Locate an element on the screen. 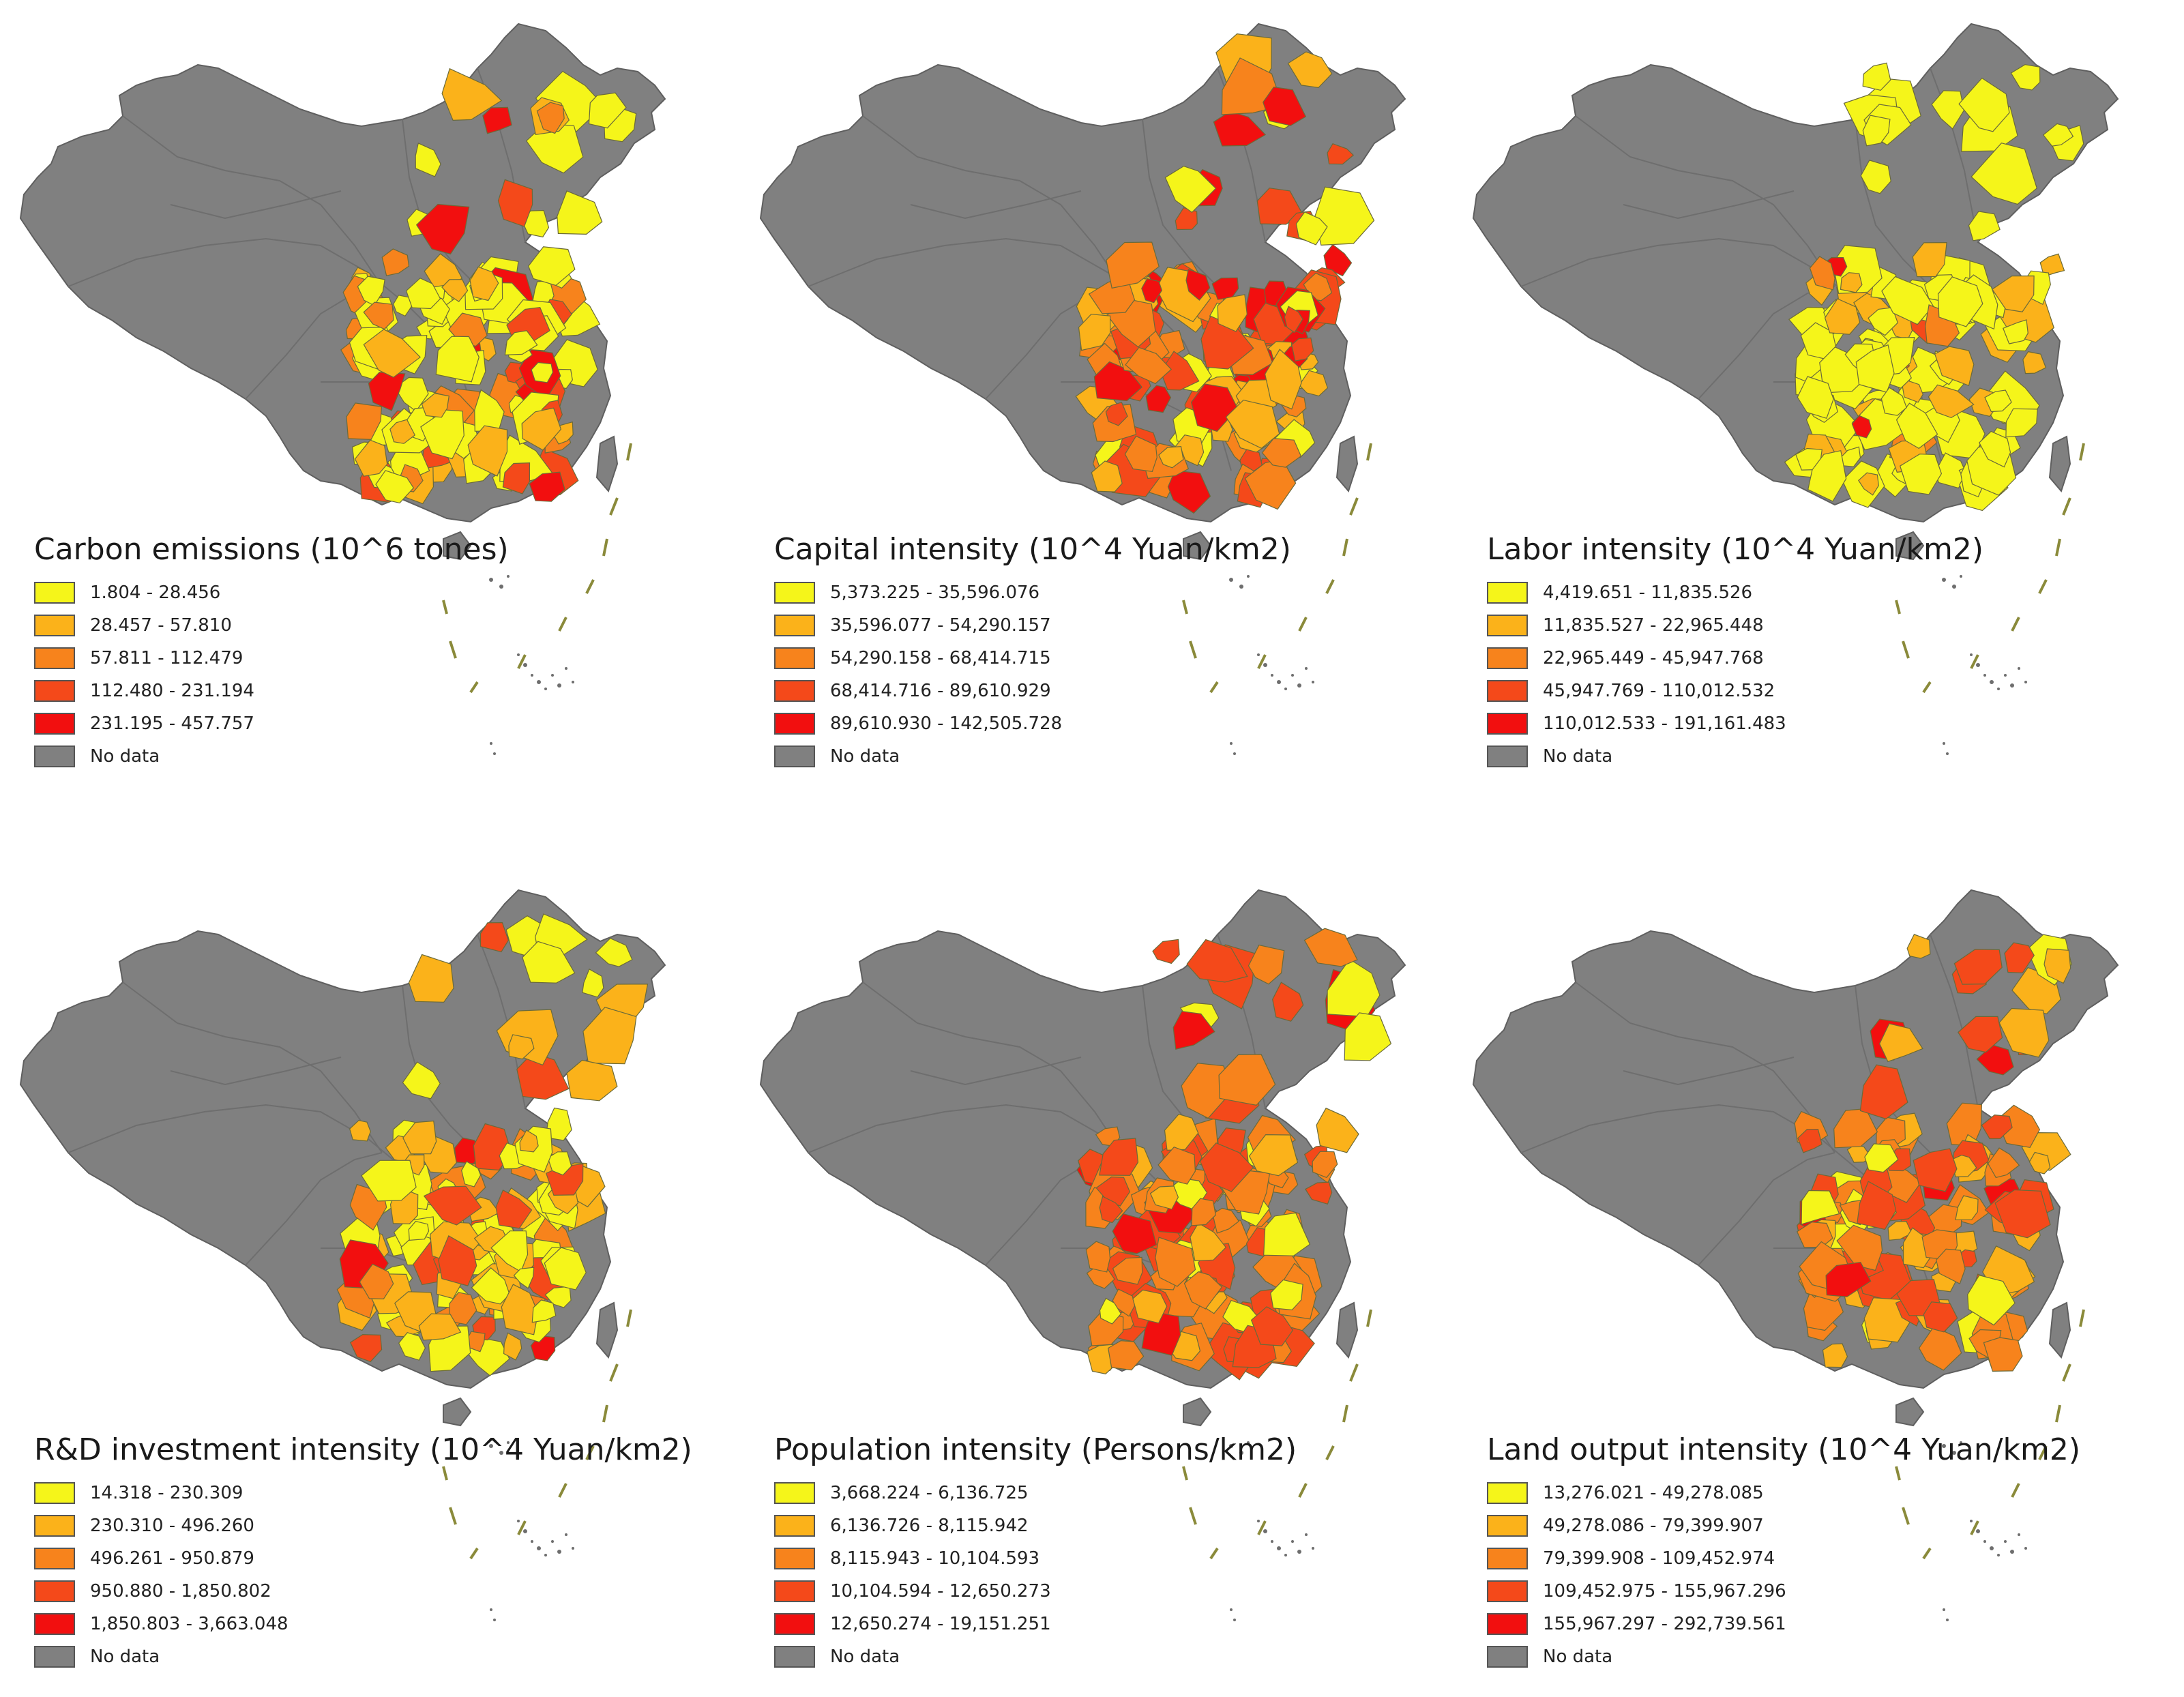 Image resolution: width=2184 pixels, height=1697 pixels. legend-title: Population intensity (Persons/km2) is located at coordinates (1035, 1450).